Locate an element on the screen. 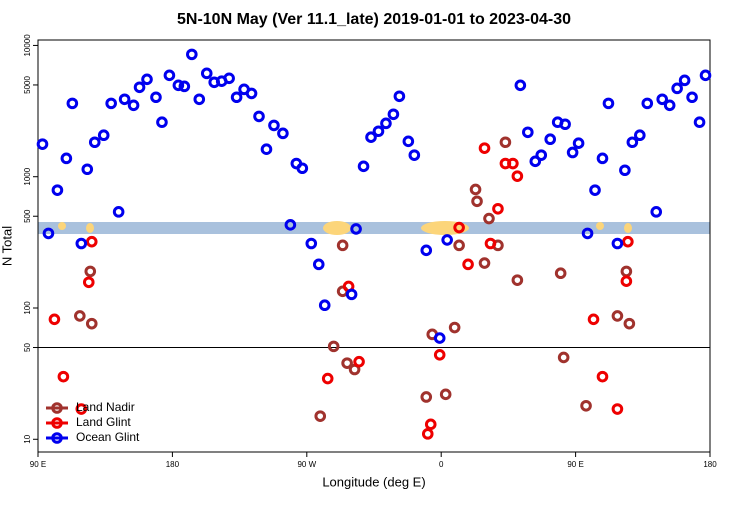  x-tick-label: 180 is located at coordinates (710, 464).